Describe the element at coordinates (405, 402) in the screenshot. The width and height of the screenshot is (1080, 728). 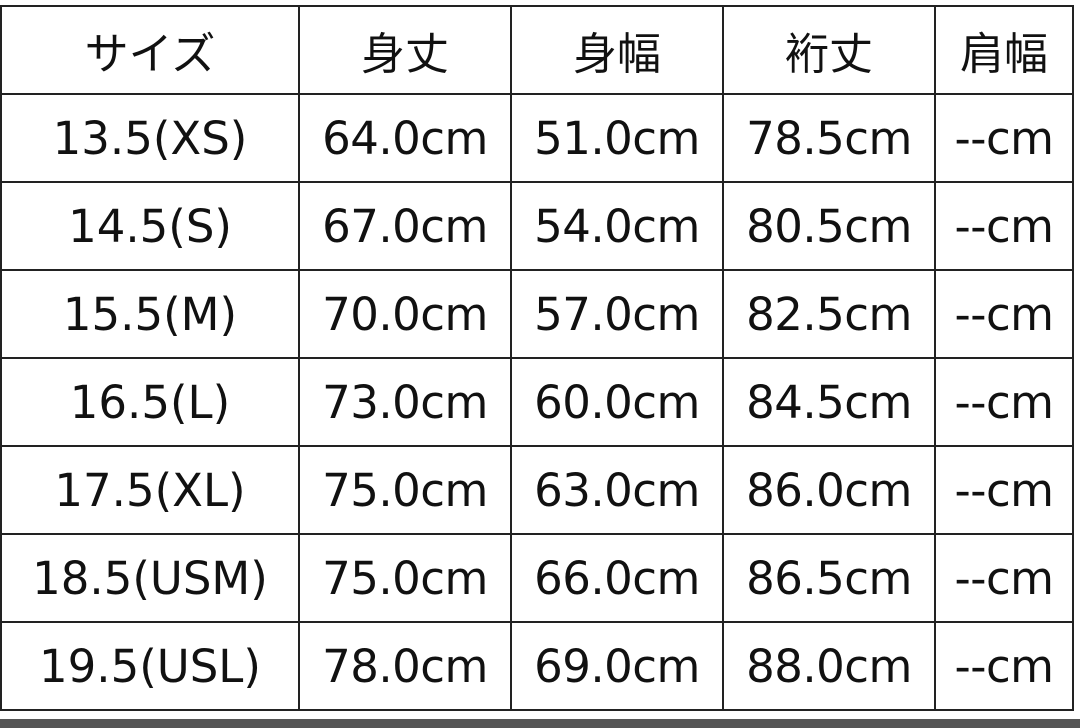
I see `cell-length: 73.0cm` at that location.